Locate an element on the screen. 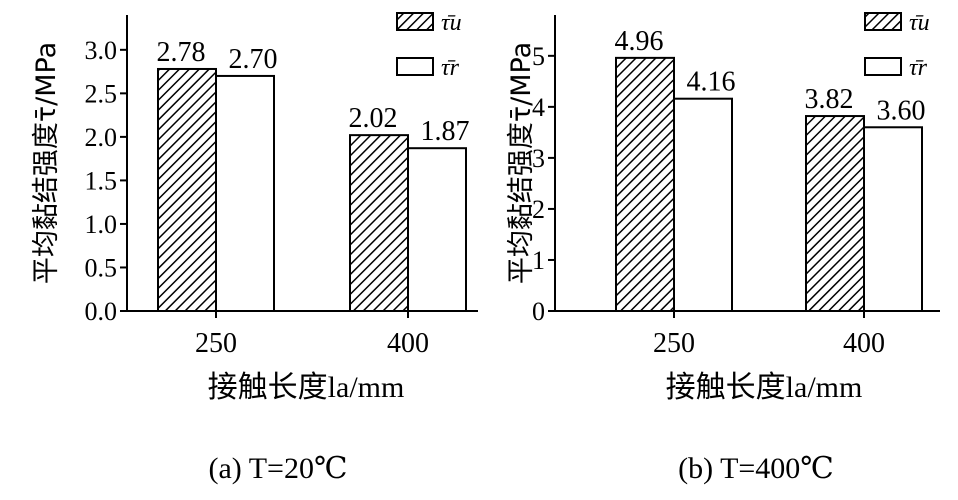 The width and height of the screenshot is (958, 500). chart-caption: (b) T=400℃ is located at coordinates (756, 468).